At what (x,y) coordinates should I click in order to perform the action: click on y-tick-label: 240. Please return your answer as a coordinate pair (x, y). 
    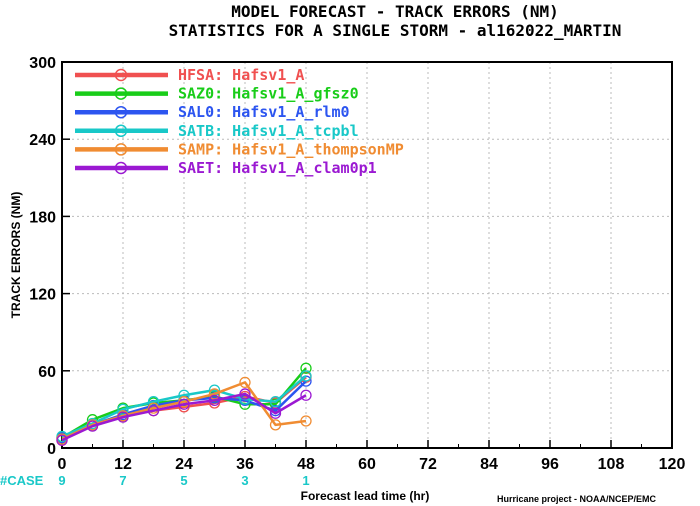
    Looking at the image, I should click on (42, 140).